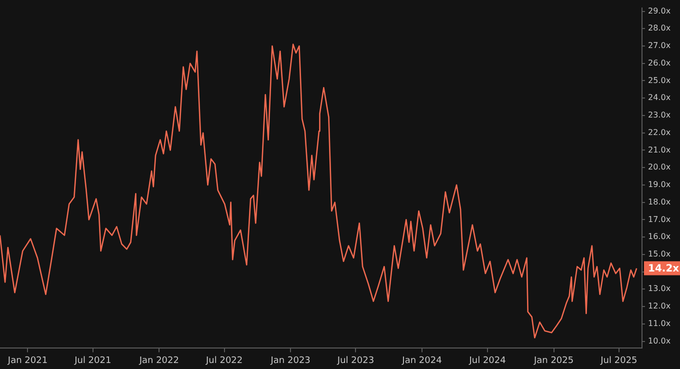 The width and height of the screenshot is (680, 369). Describe the element at coordinates (355, 361) in the screenshot. I see `x-tick-label: Jul 2023` at that location.